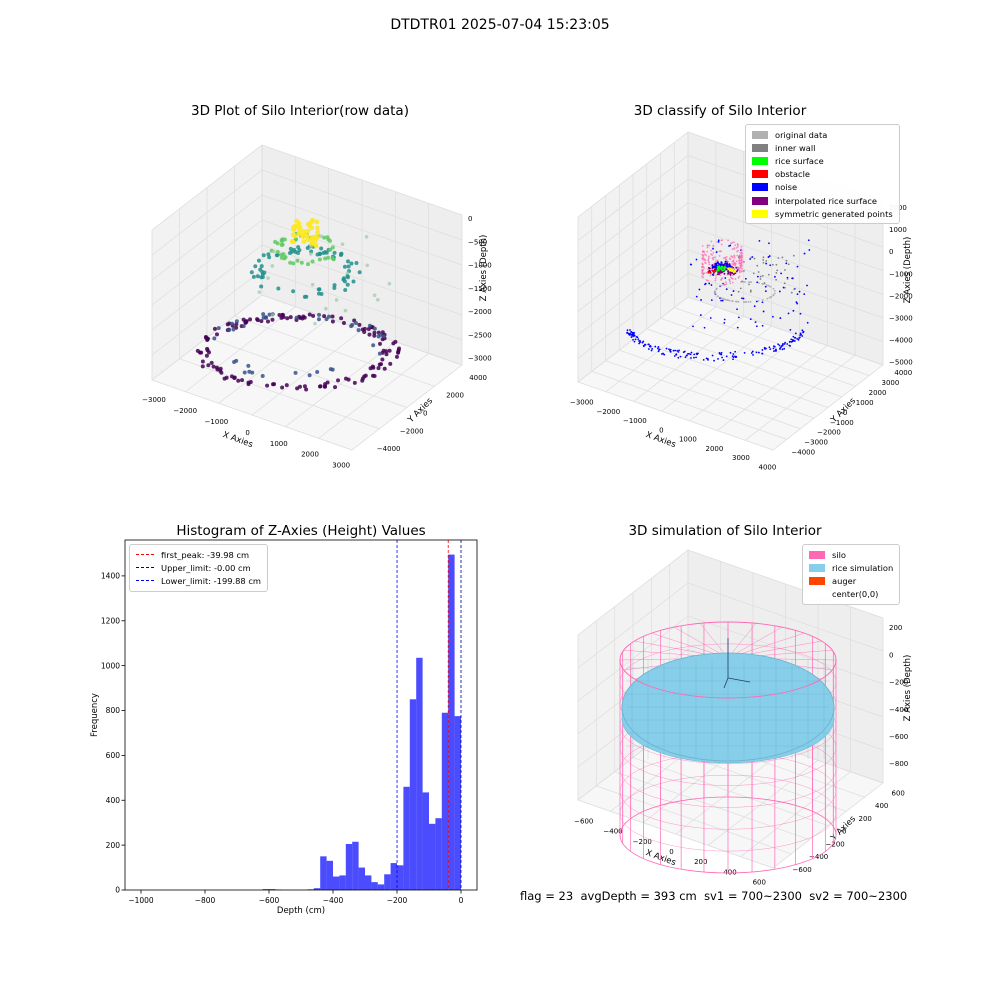 Image resolution: width=1000 pixels, height=1000 pixels. I want to click on y-tick-label: 1200, so click(110, 620).